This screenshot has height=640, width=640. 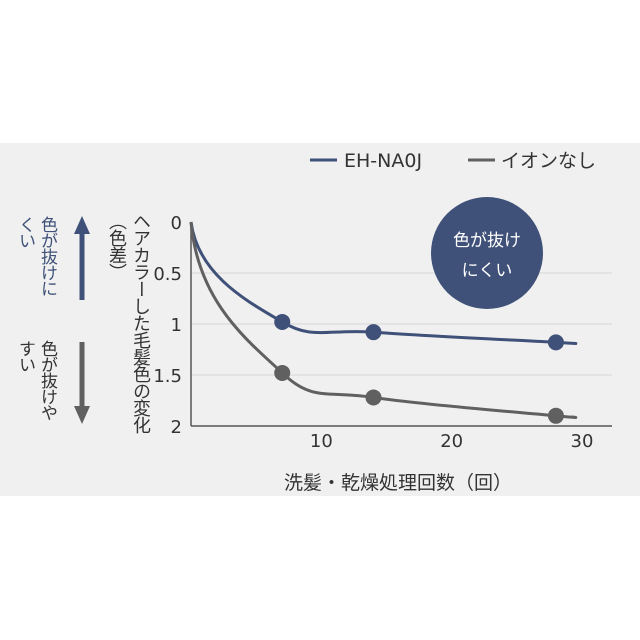 I want to click on annotation-circle, so click(x=487, y=253).